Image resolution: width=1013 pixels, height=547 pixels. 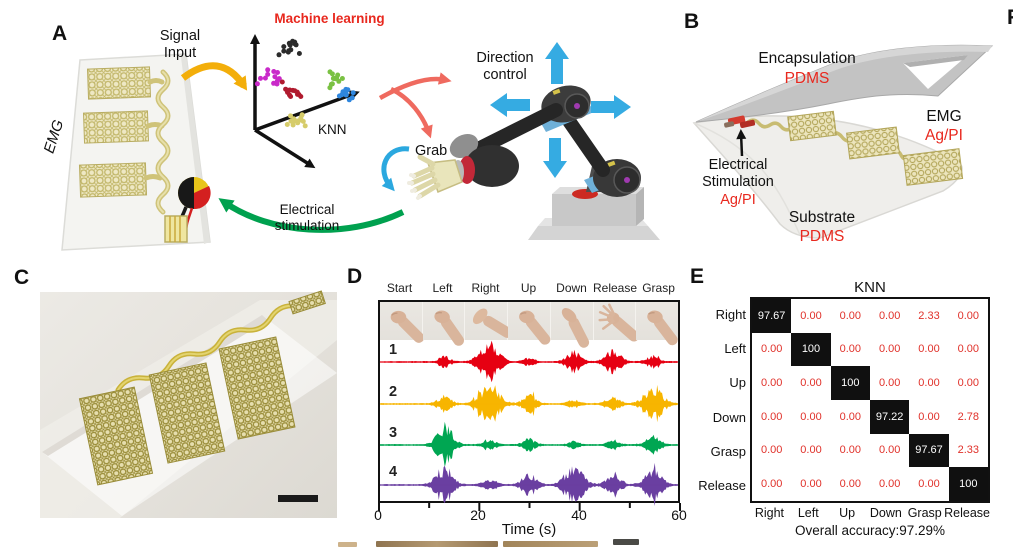 I want to click on matrix-cell-down-release: 2.78, so click(x=968, y=416).